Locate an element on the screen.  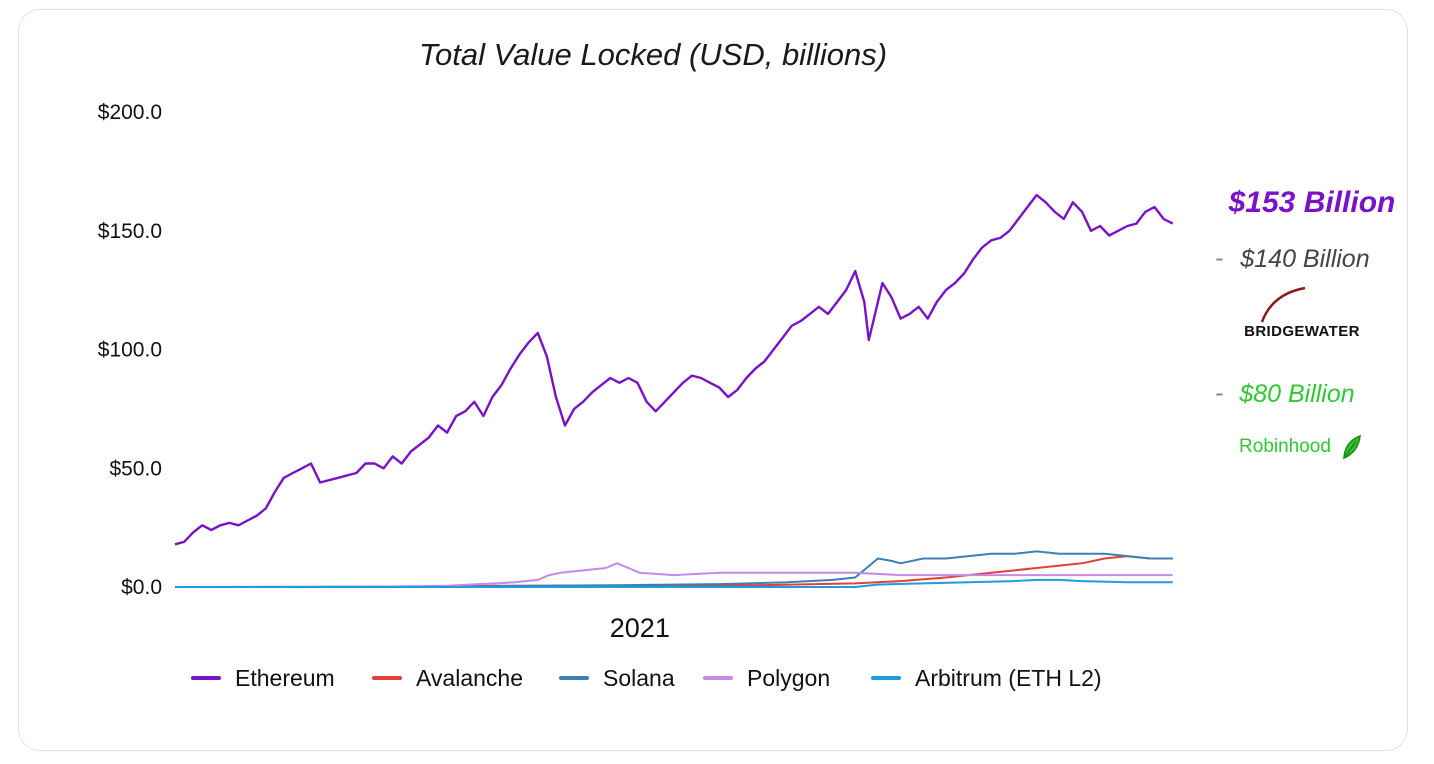
legend-label: Polygon is located at coordinates (788, 678).